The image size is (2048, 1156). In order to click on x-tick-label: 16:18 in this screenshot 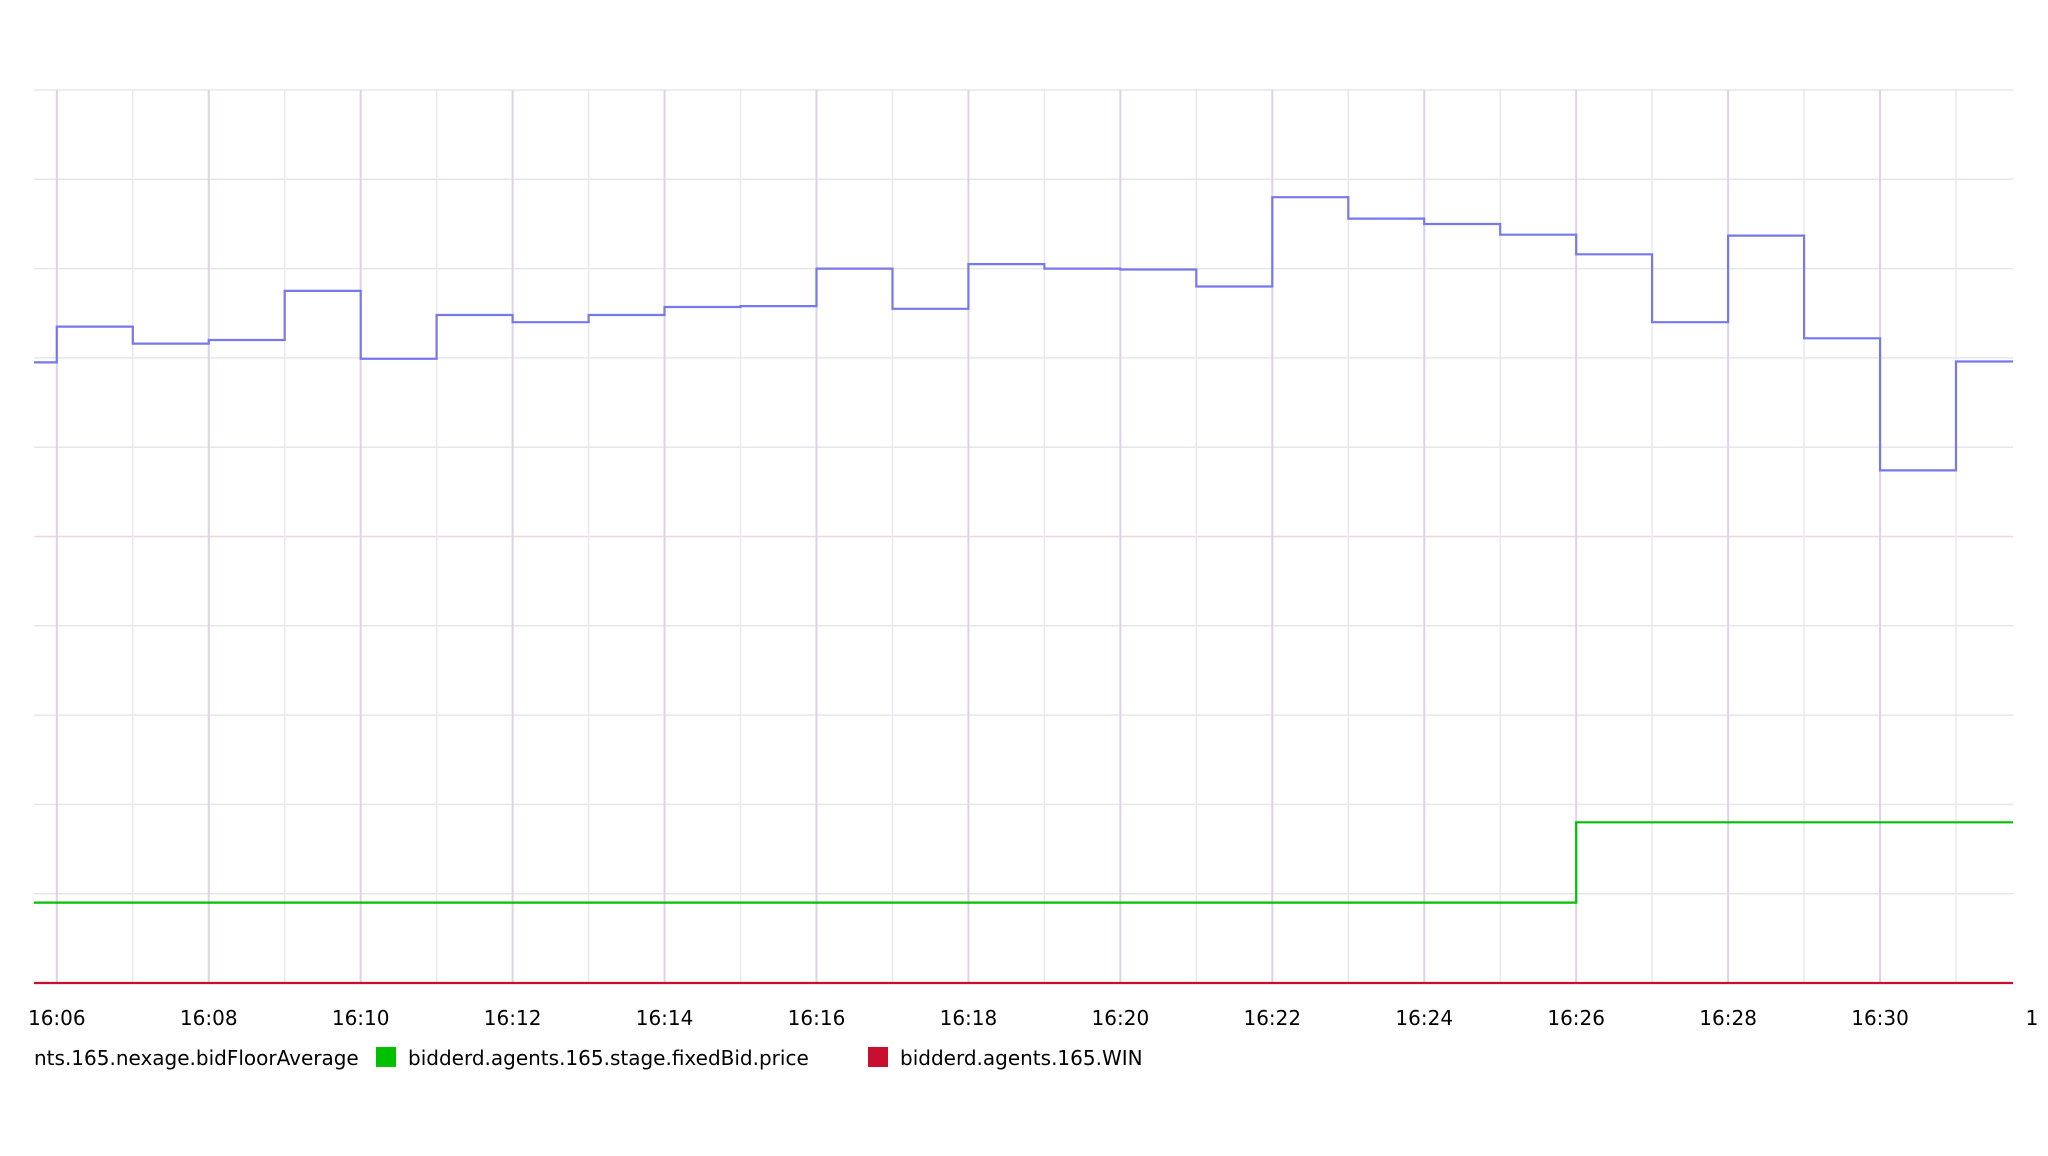, I will do `click(969, 1018)`.